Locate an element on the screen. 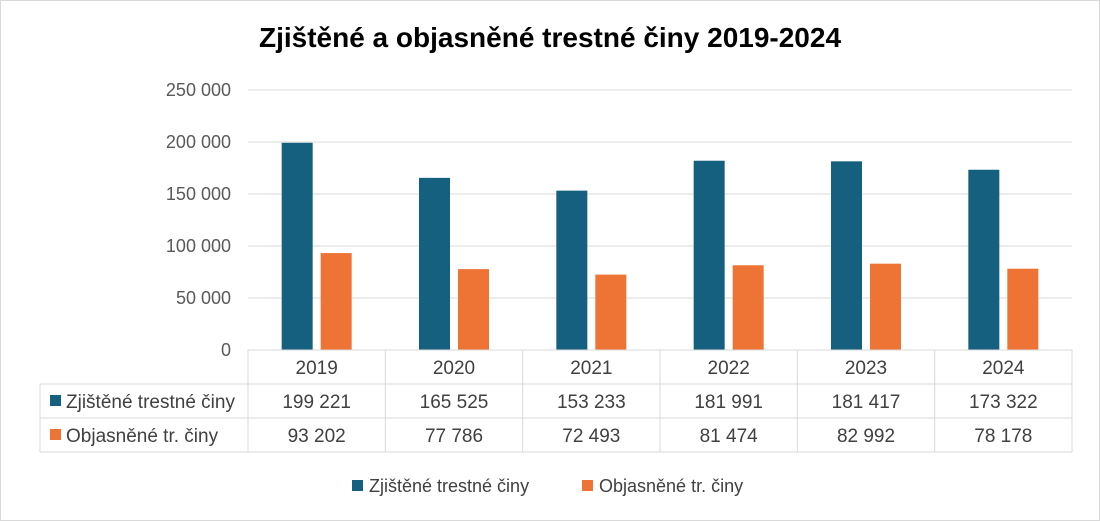 The width and height of the screenshot is (1100, 521). y-tick-label: 0 is located at coordinates (226, 350).